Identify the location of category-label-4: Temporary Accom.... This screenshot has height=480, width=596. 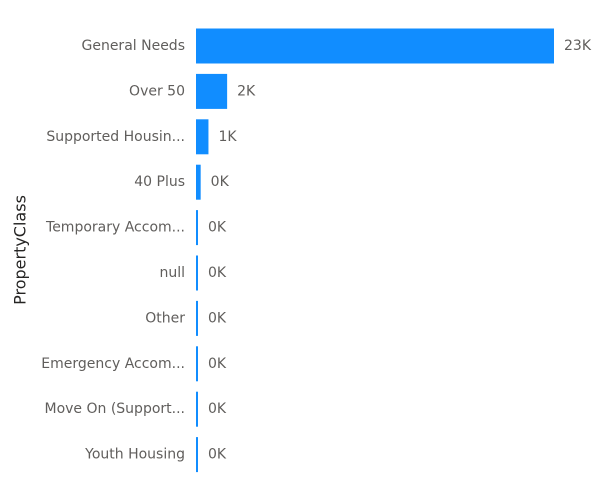
(115, 228).